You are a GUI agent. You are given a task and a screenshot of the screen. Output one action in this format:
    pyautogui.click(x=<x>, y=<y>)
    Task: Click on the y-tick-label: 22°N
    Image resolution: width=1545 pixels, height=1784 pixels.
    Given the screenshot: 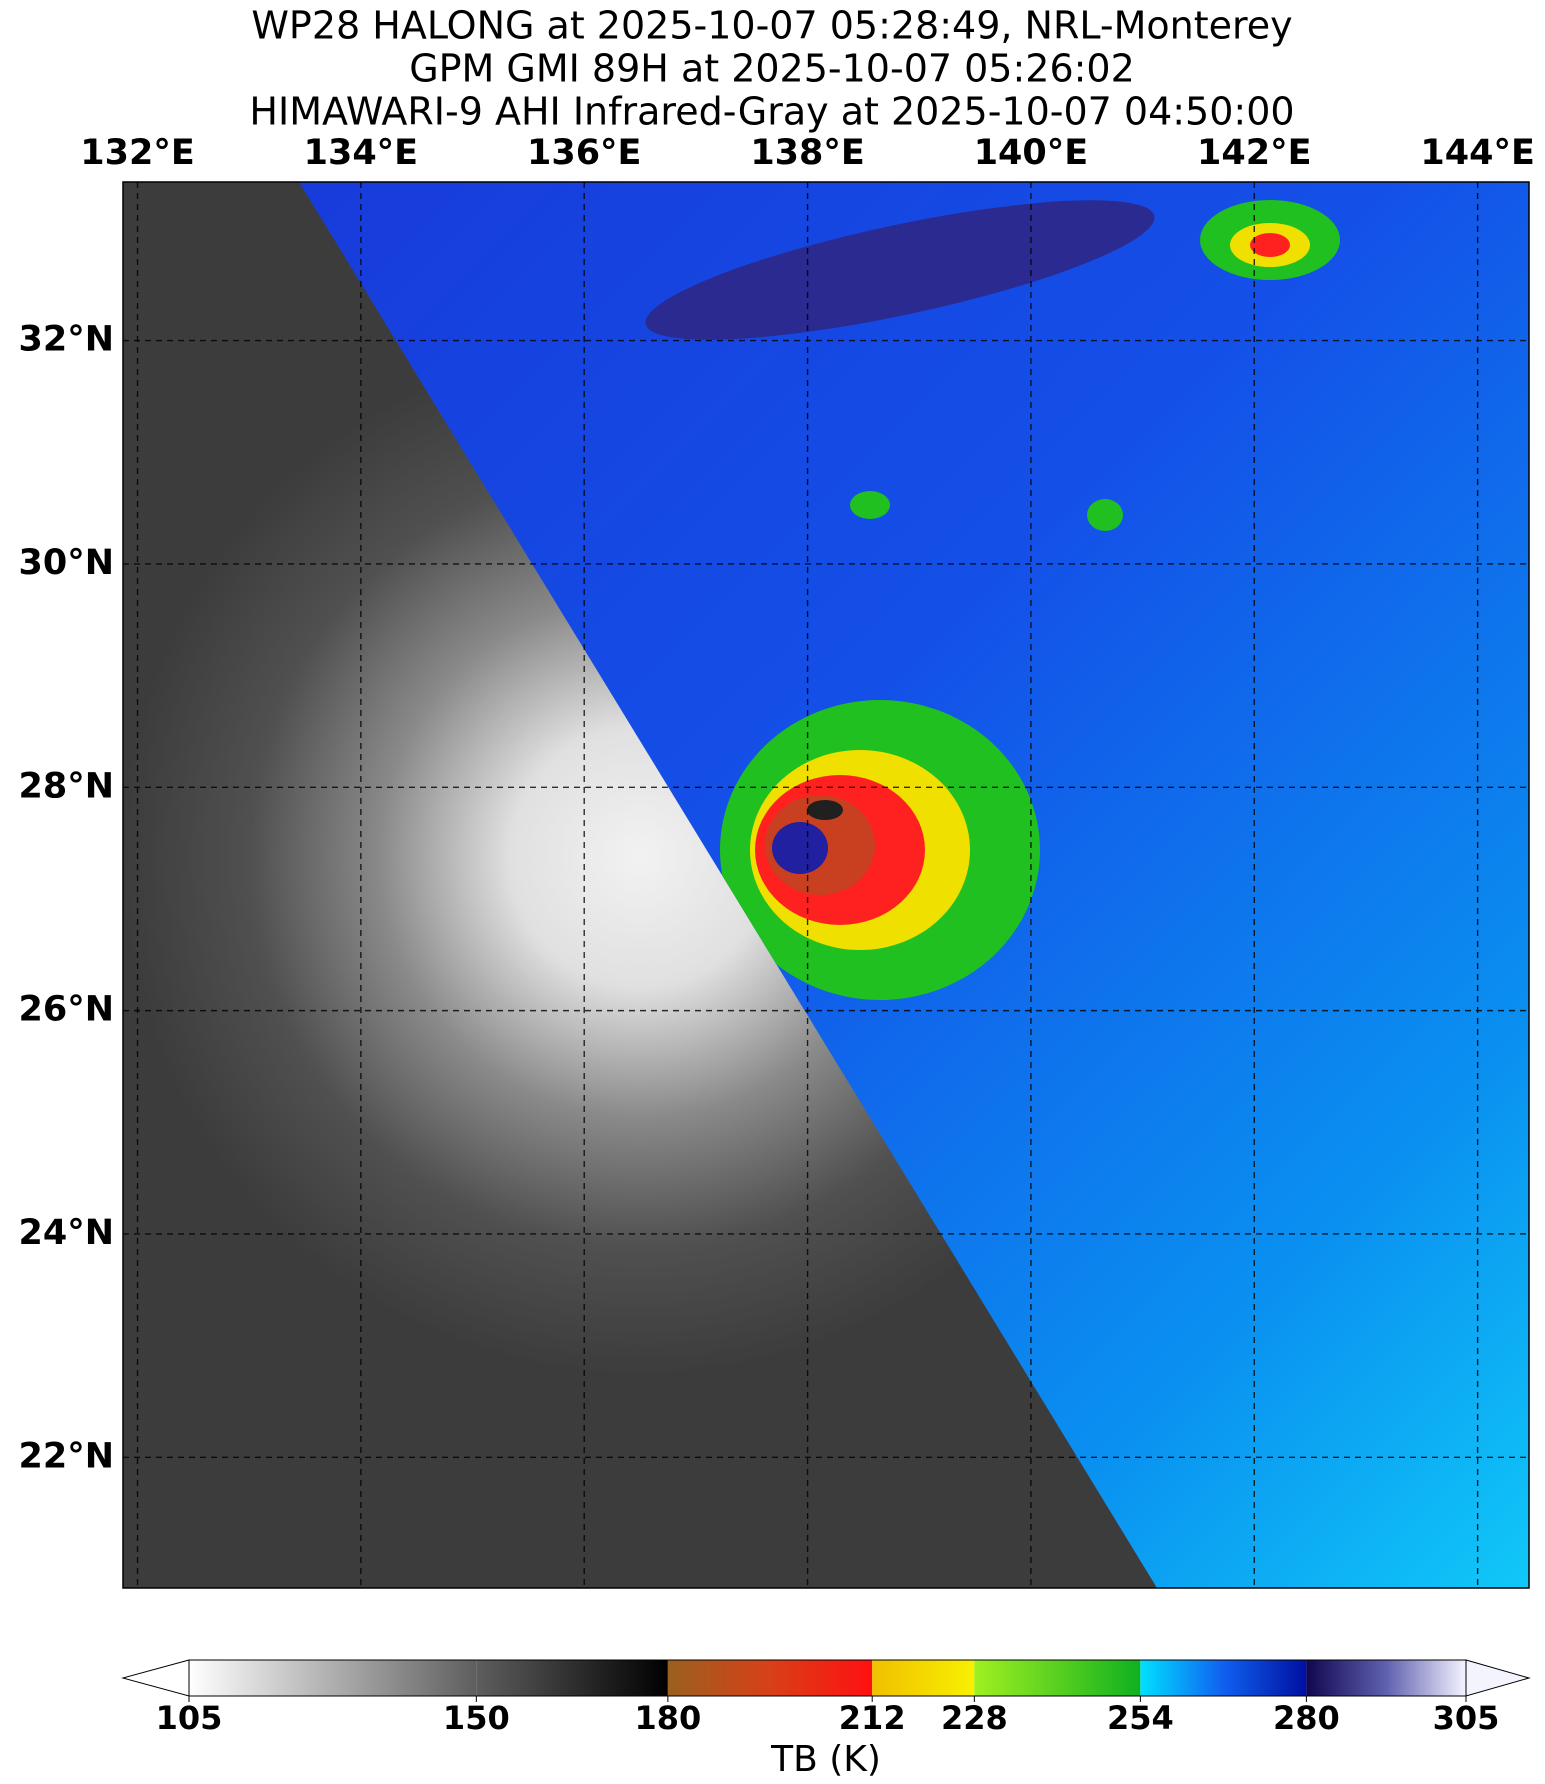 What is the action you would take?
    pyautogui.click(x=67, y=1456)
    